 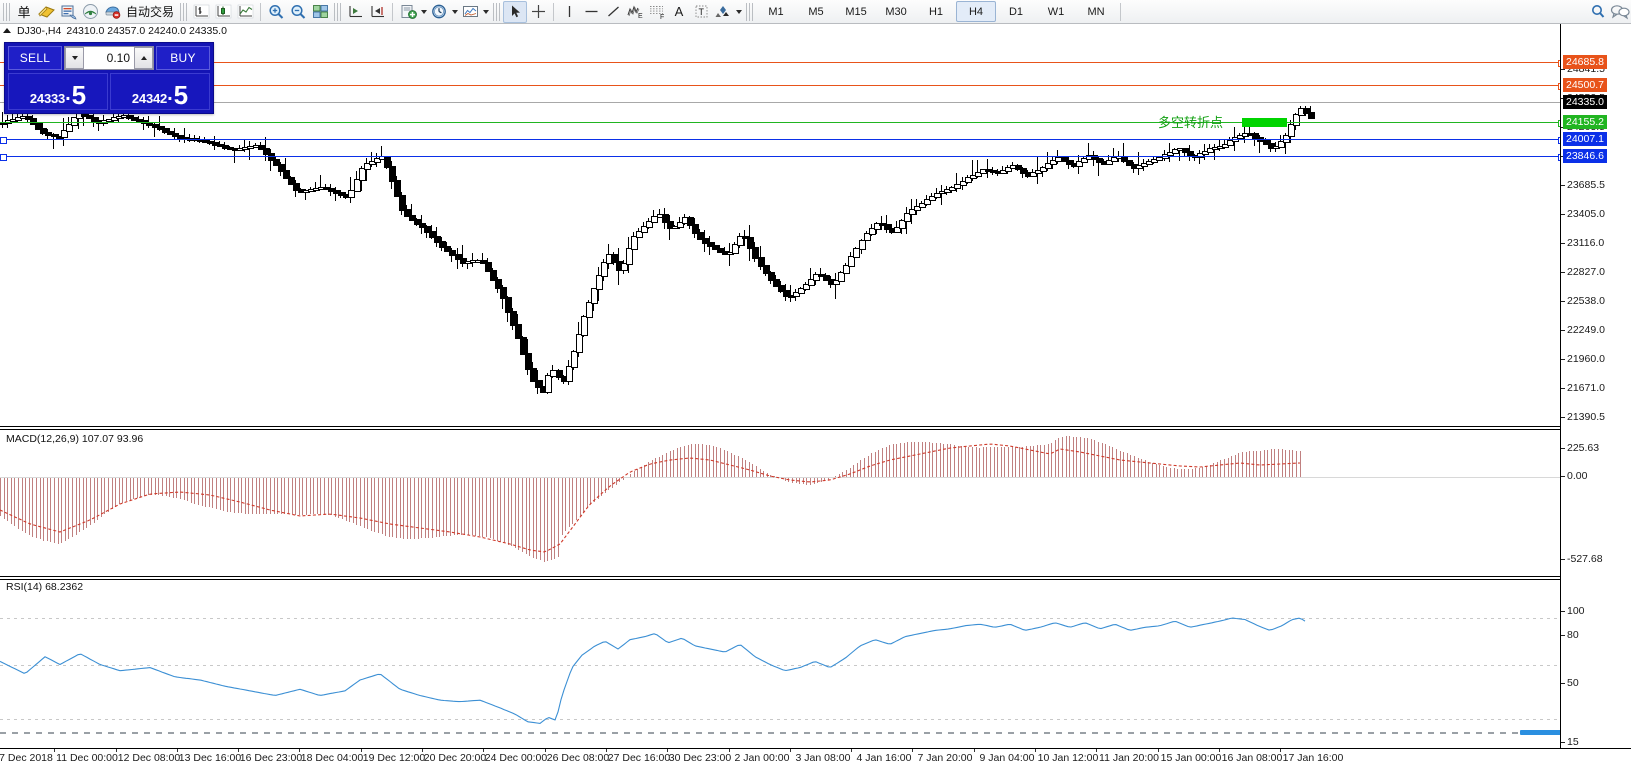 I want to click on toolbar-grip, so click(x=6, y=11).